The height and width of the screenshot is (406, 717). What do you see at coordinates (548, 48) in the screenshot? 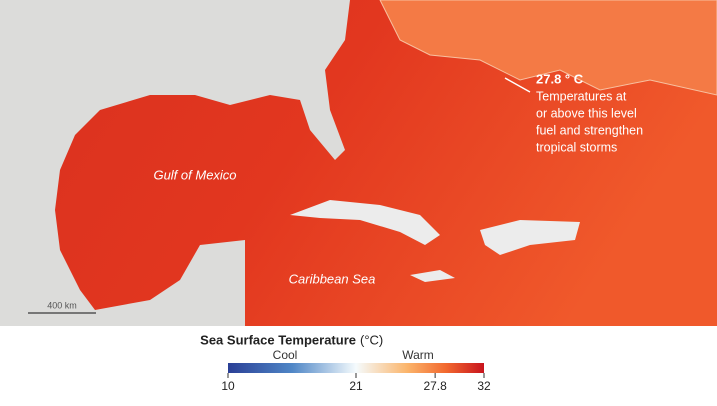
I see `cooler-region` at bounding box center [548, 48].